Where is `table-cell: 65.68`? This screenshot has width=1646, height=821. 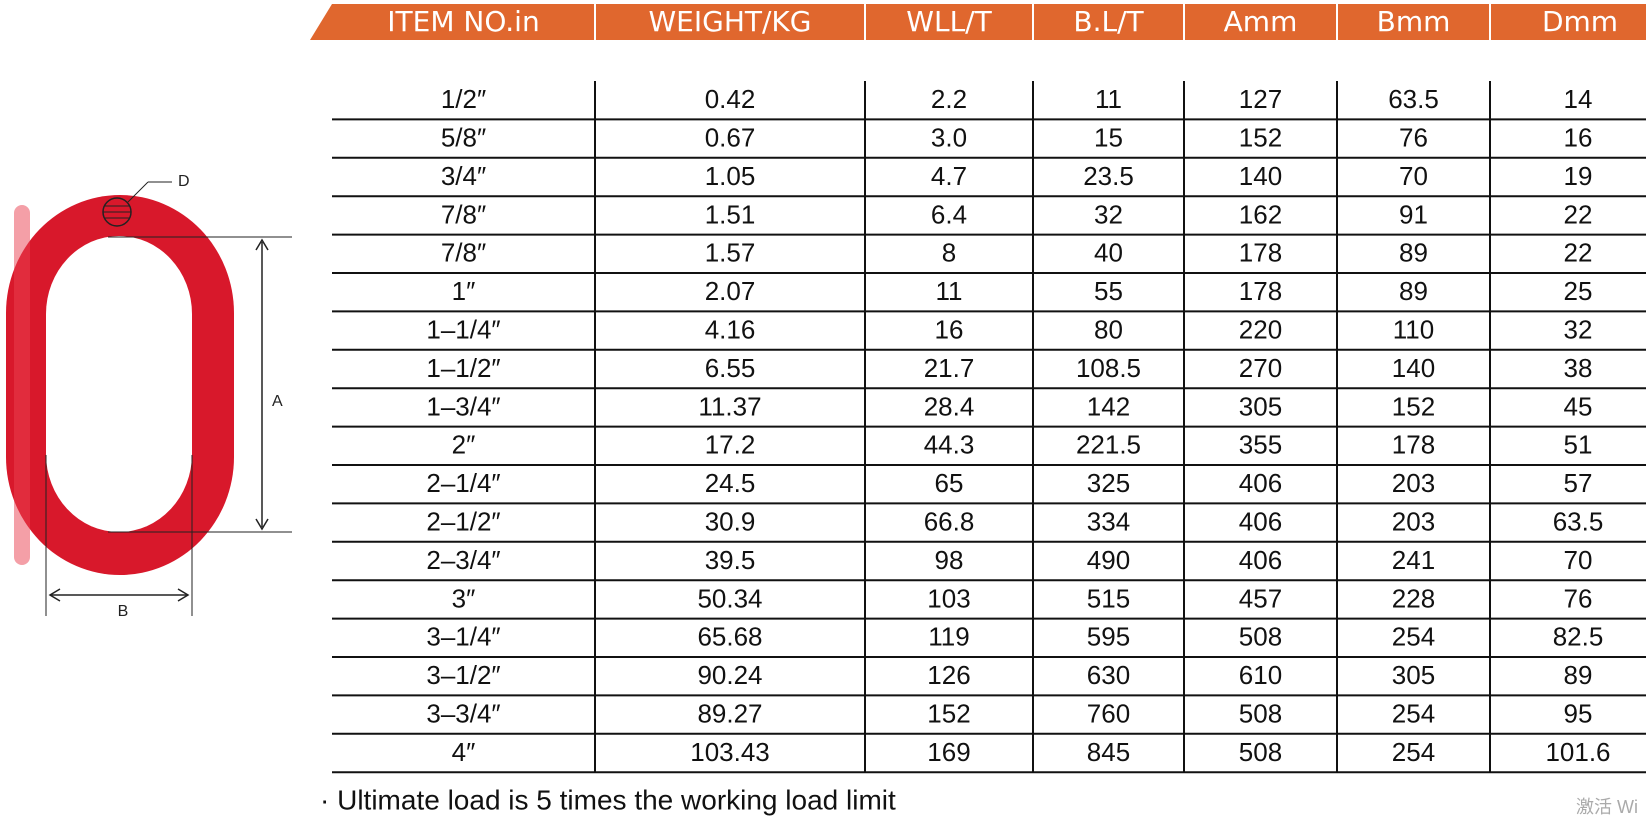
table-cell: 65.68 is located at coordinates (729, 637).